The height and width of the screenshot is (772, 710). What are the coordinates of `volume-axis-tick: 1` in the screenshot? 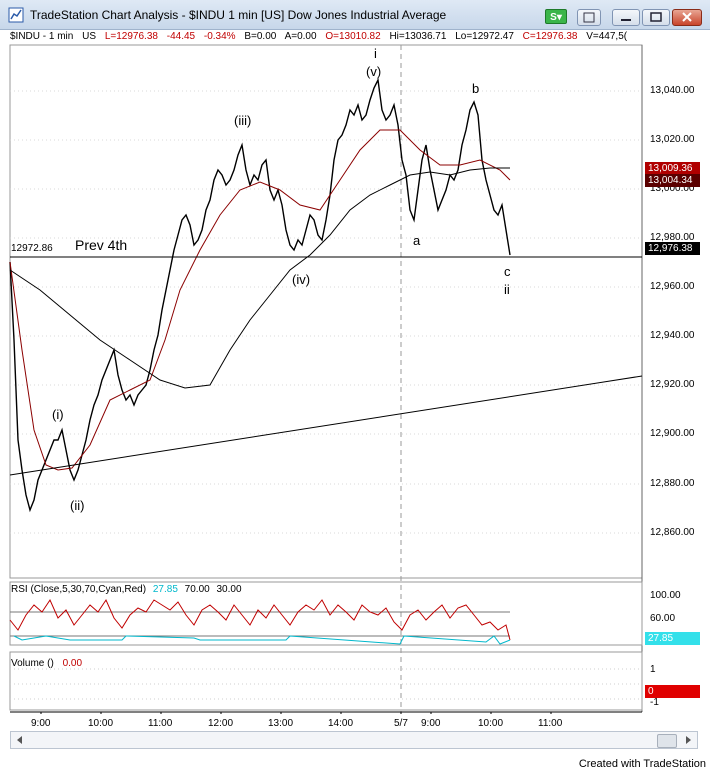 It's located at (653, 669).